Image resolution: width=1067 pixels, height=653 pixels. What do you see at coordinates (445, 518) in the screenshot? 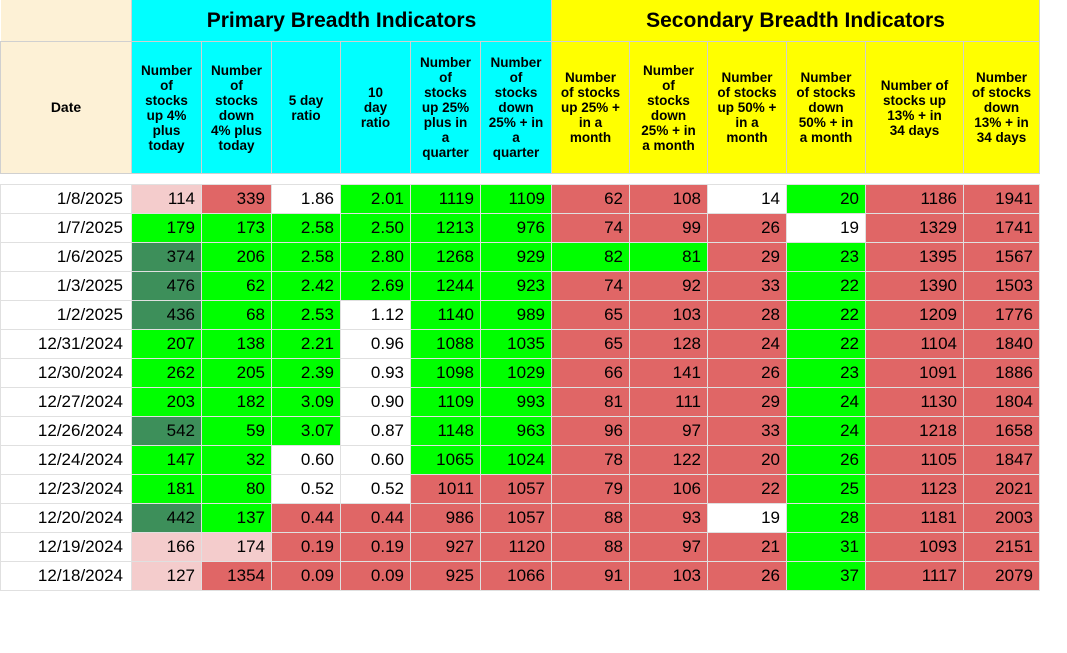
I see `data-cell: 986` at bounding box center [445, 518].